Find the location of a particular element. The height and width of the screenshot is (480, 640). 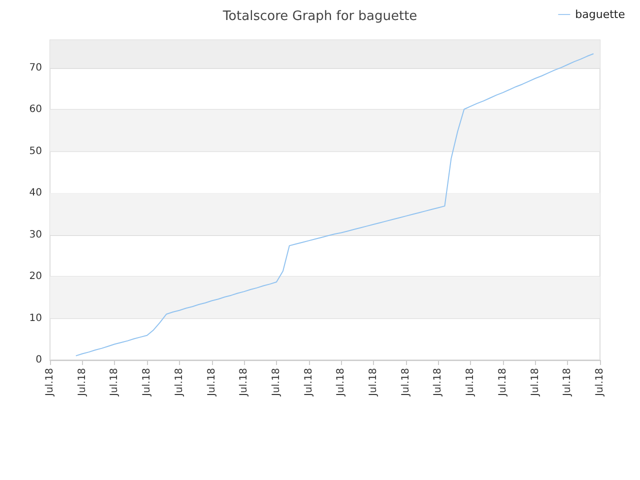

y-tick-label: 70 is located at coordinates (35, 68).